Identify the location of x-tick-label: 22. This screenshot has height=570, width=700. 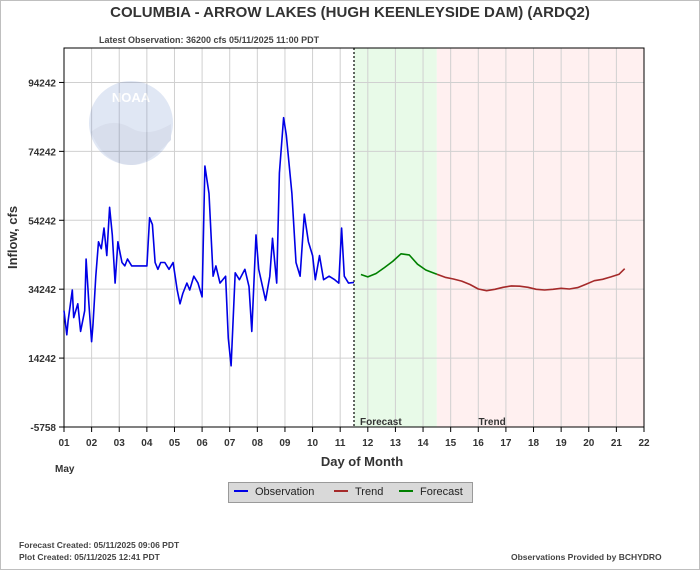
(644, 443).